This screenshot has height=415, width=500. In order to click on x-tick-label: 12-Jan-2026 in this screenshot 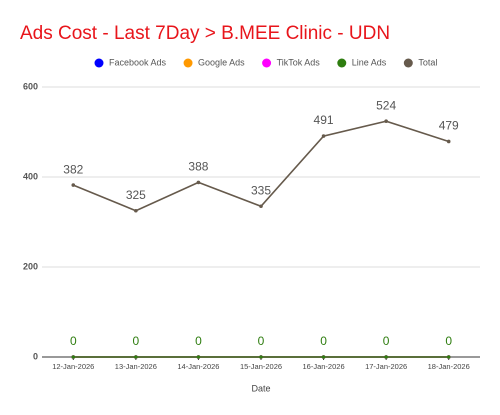, I will do `click(73, 366)`.